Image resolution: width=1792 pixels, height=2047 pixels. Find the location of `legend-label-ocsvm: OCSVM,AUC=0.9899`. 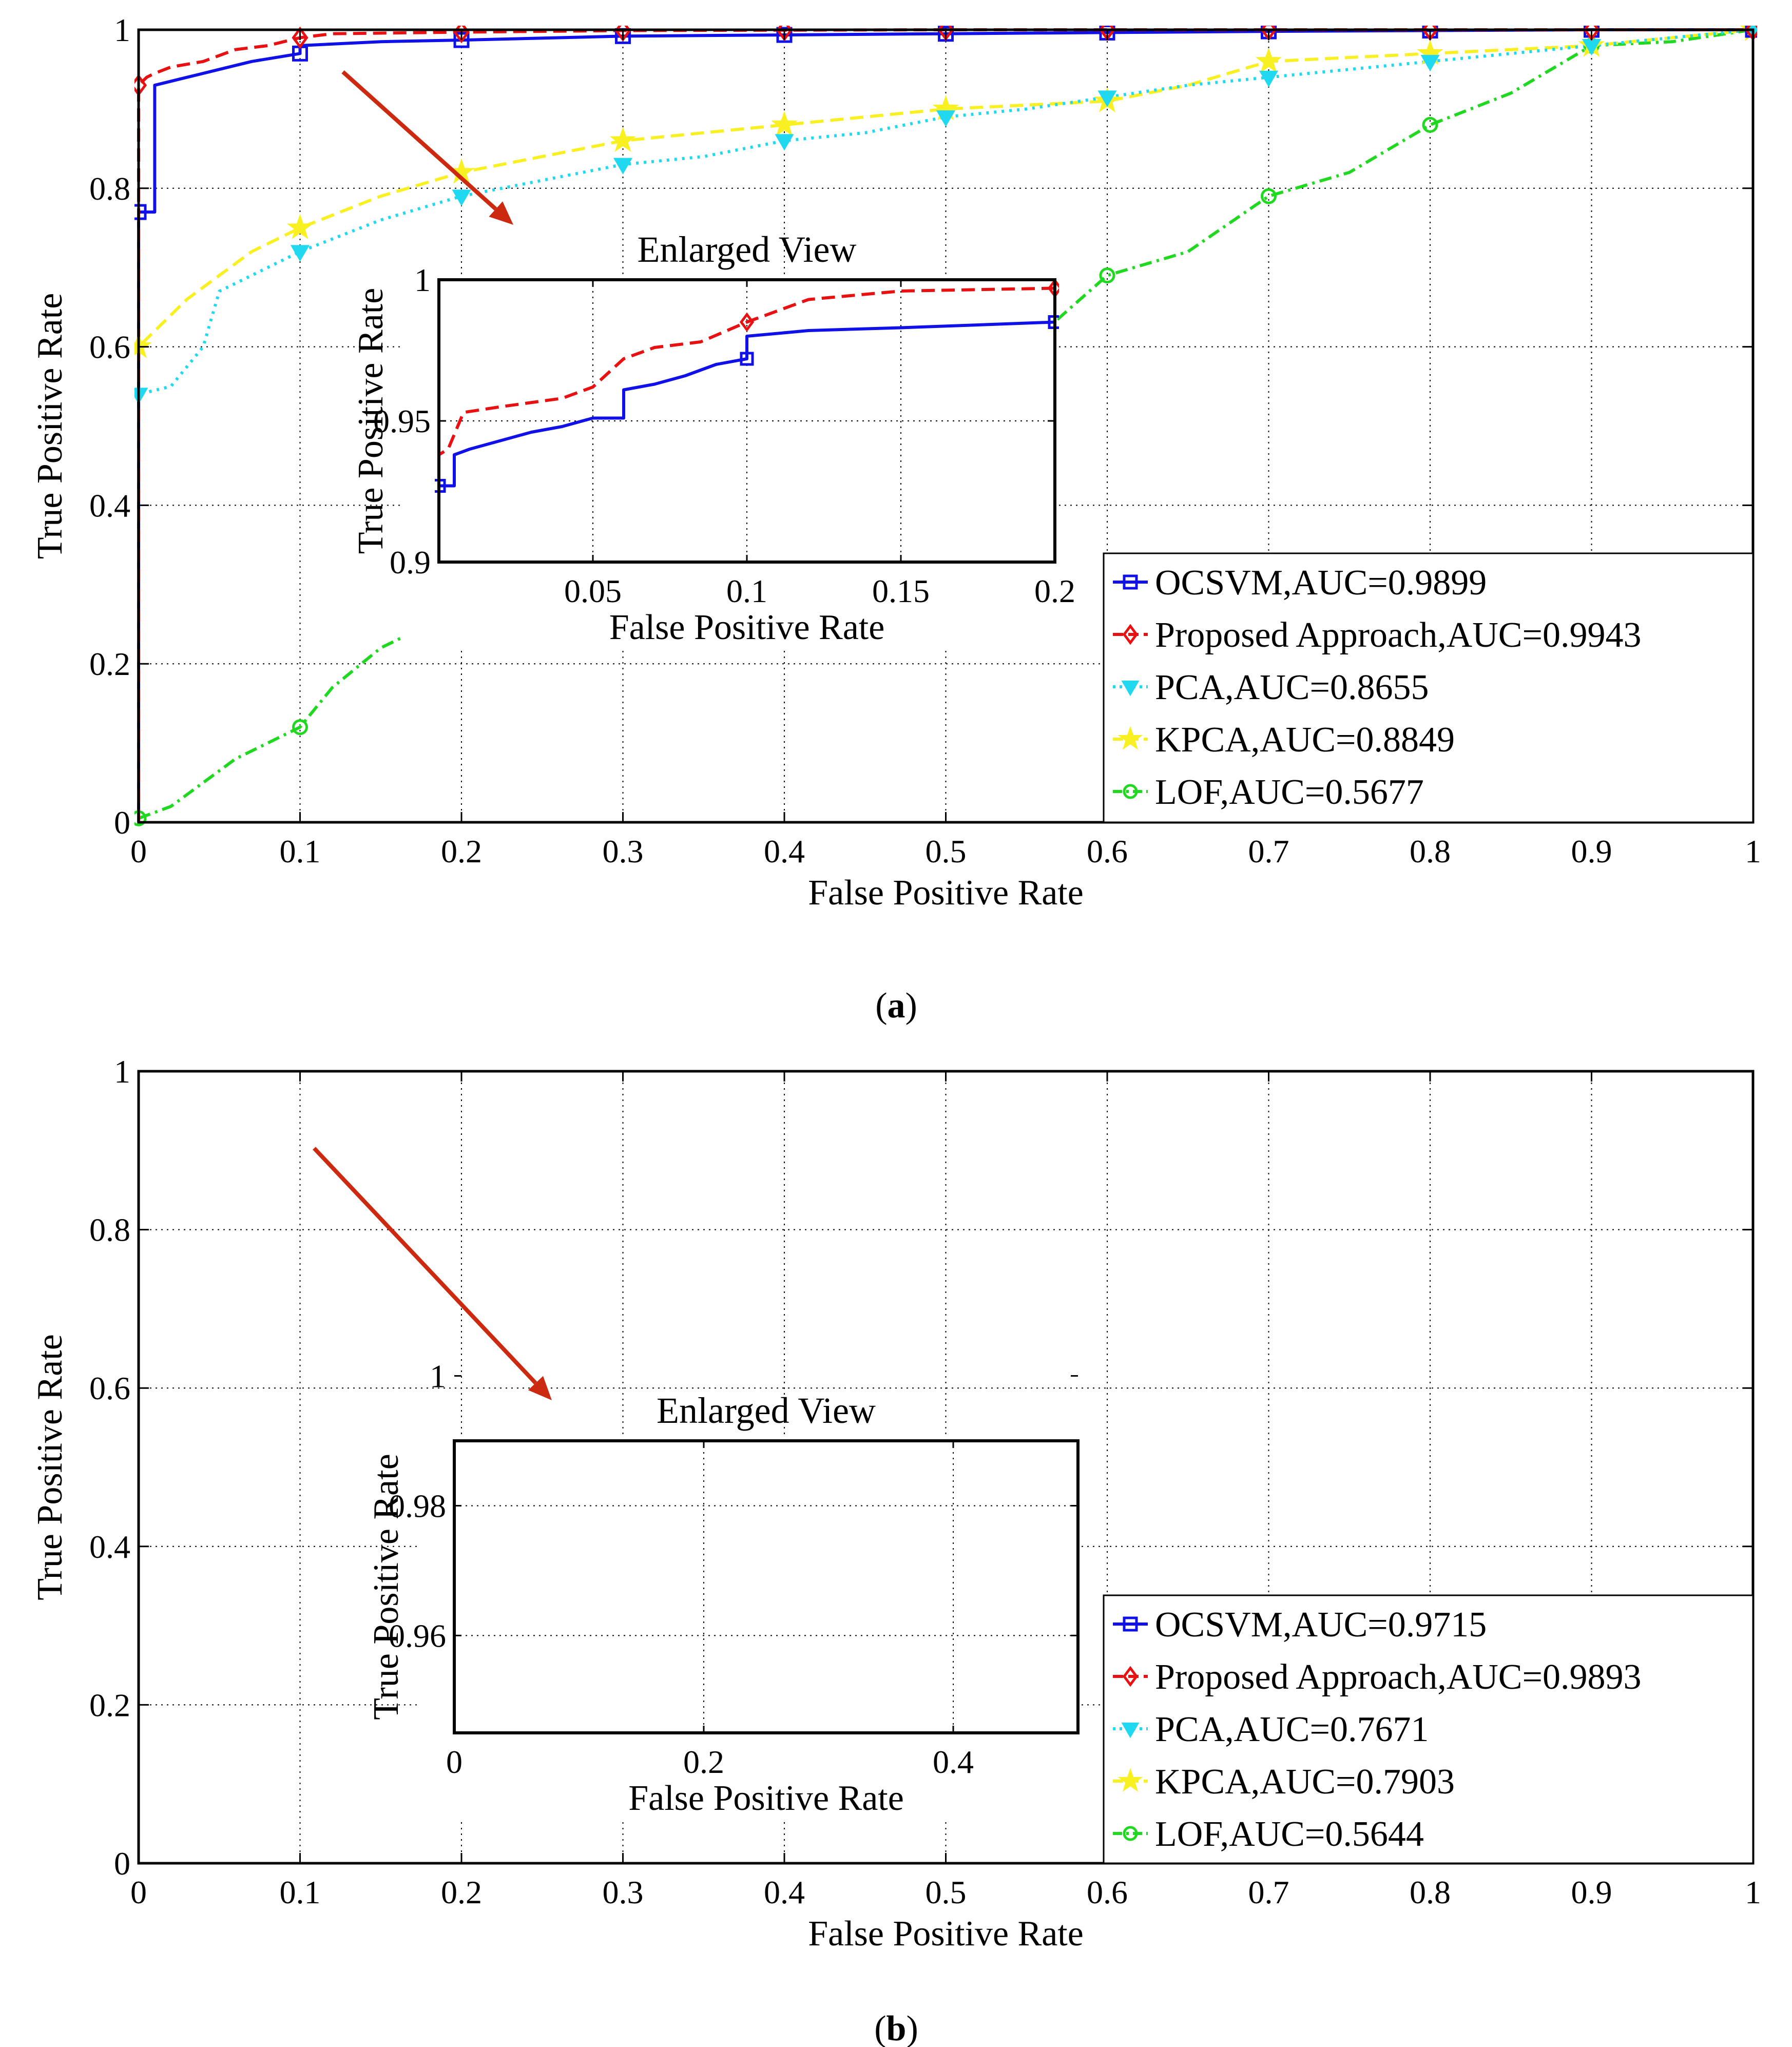

legend-label-ocsvm: OCSVM,AUC=0.9899 is located at coordinates (1321, 583).